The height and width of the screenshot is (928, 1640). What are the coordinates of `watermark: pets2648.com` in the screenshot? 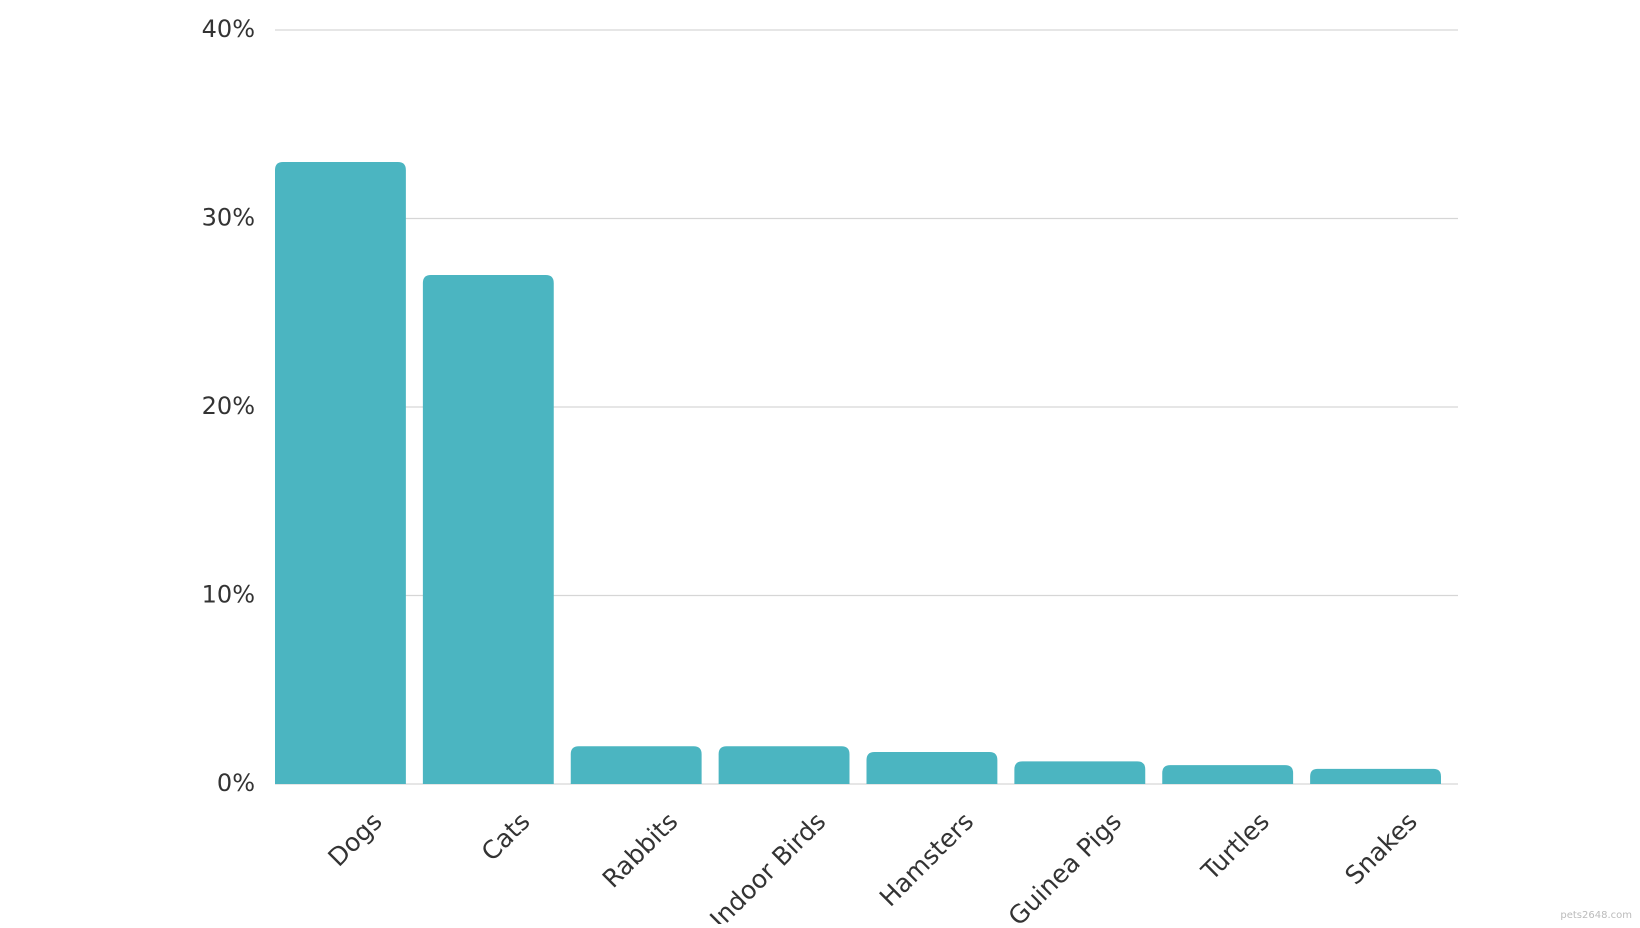 It's located at (1596, 915).